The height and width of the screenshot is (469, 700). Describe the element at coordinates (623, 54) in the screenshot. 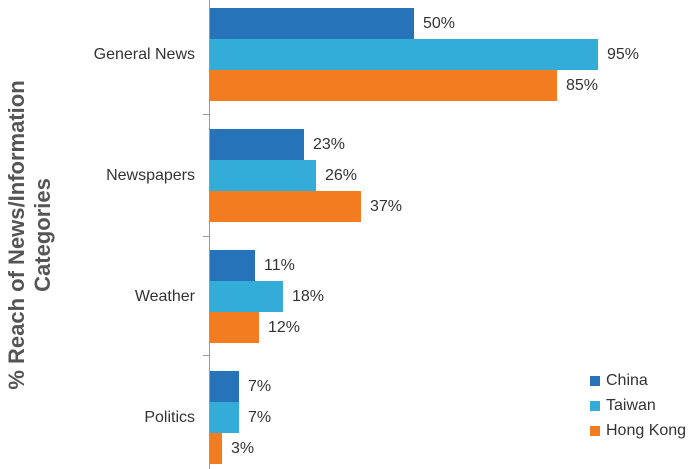

I see `data-label: 95%` at that location.